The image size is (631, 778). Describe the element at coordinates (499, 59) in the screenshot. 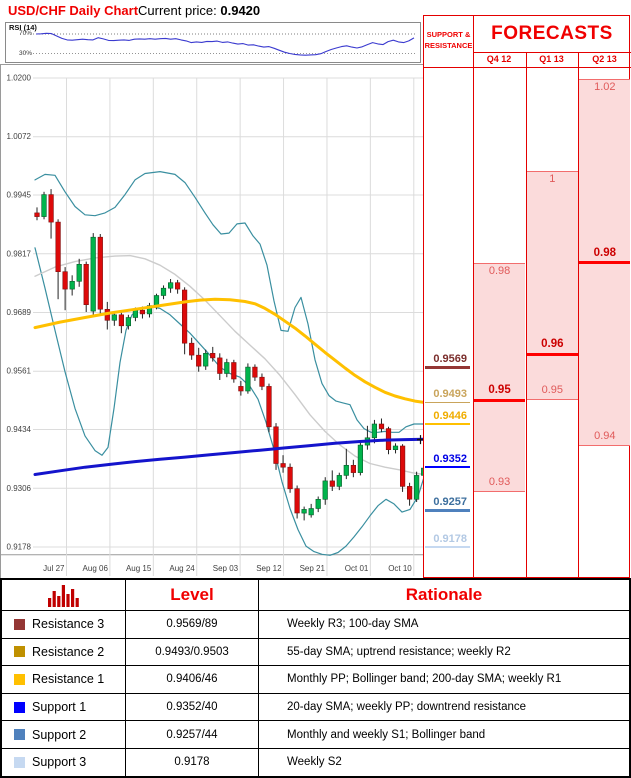

I see `forecast-col-q4-12: Q4 12` at that location.